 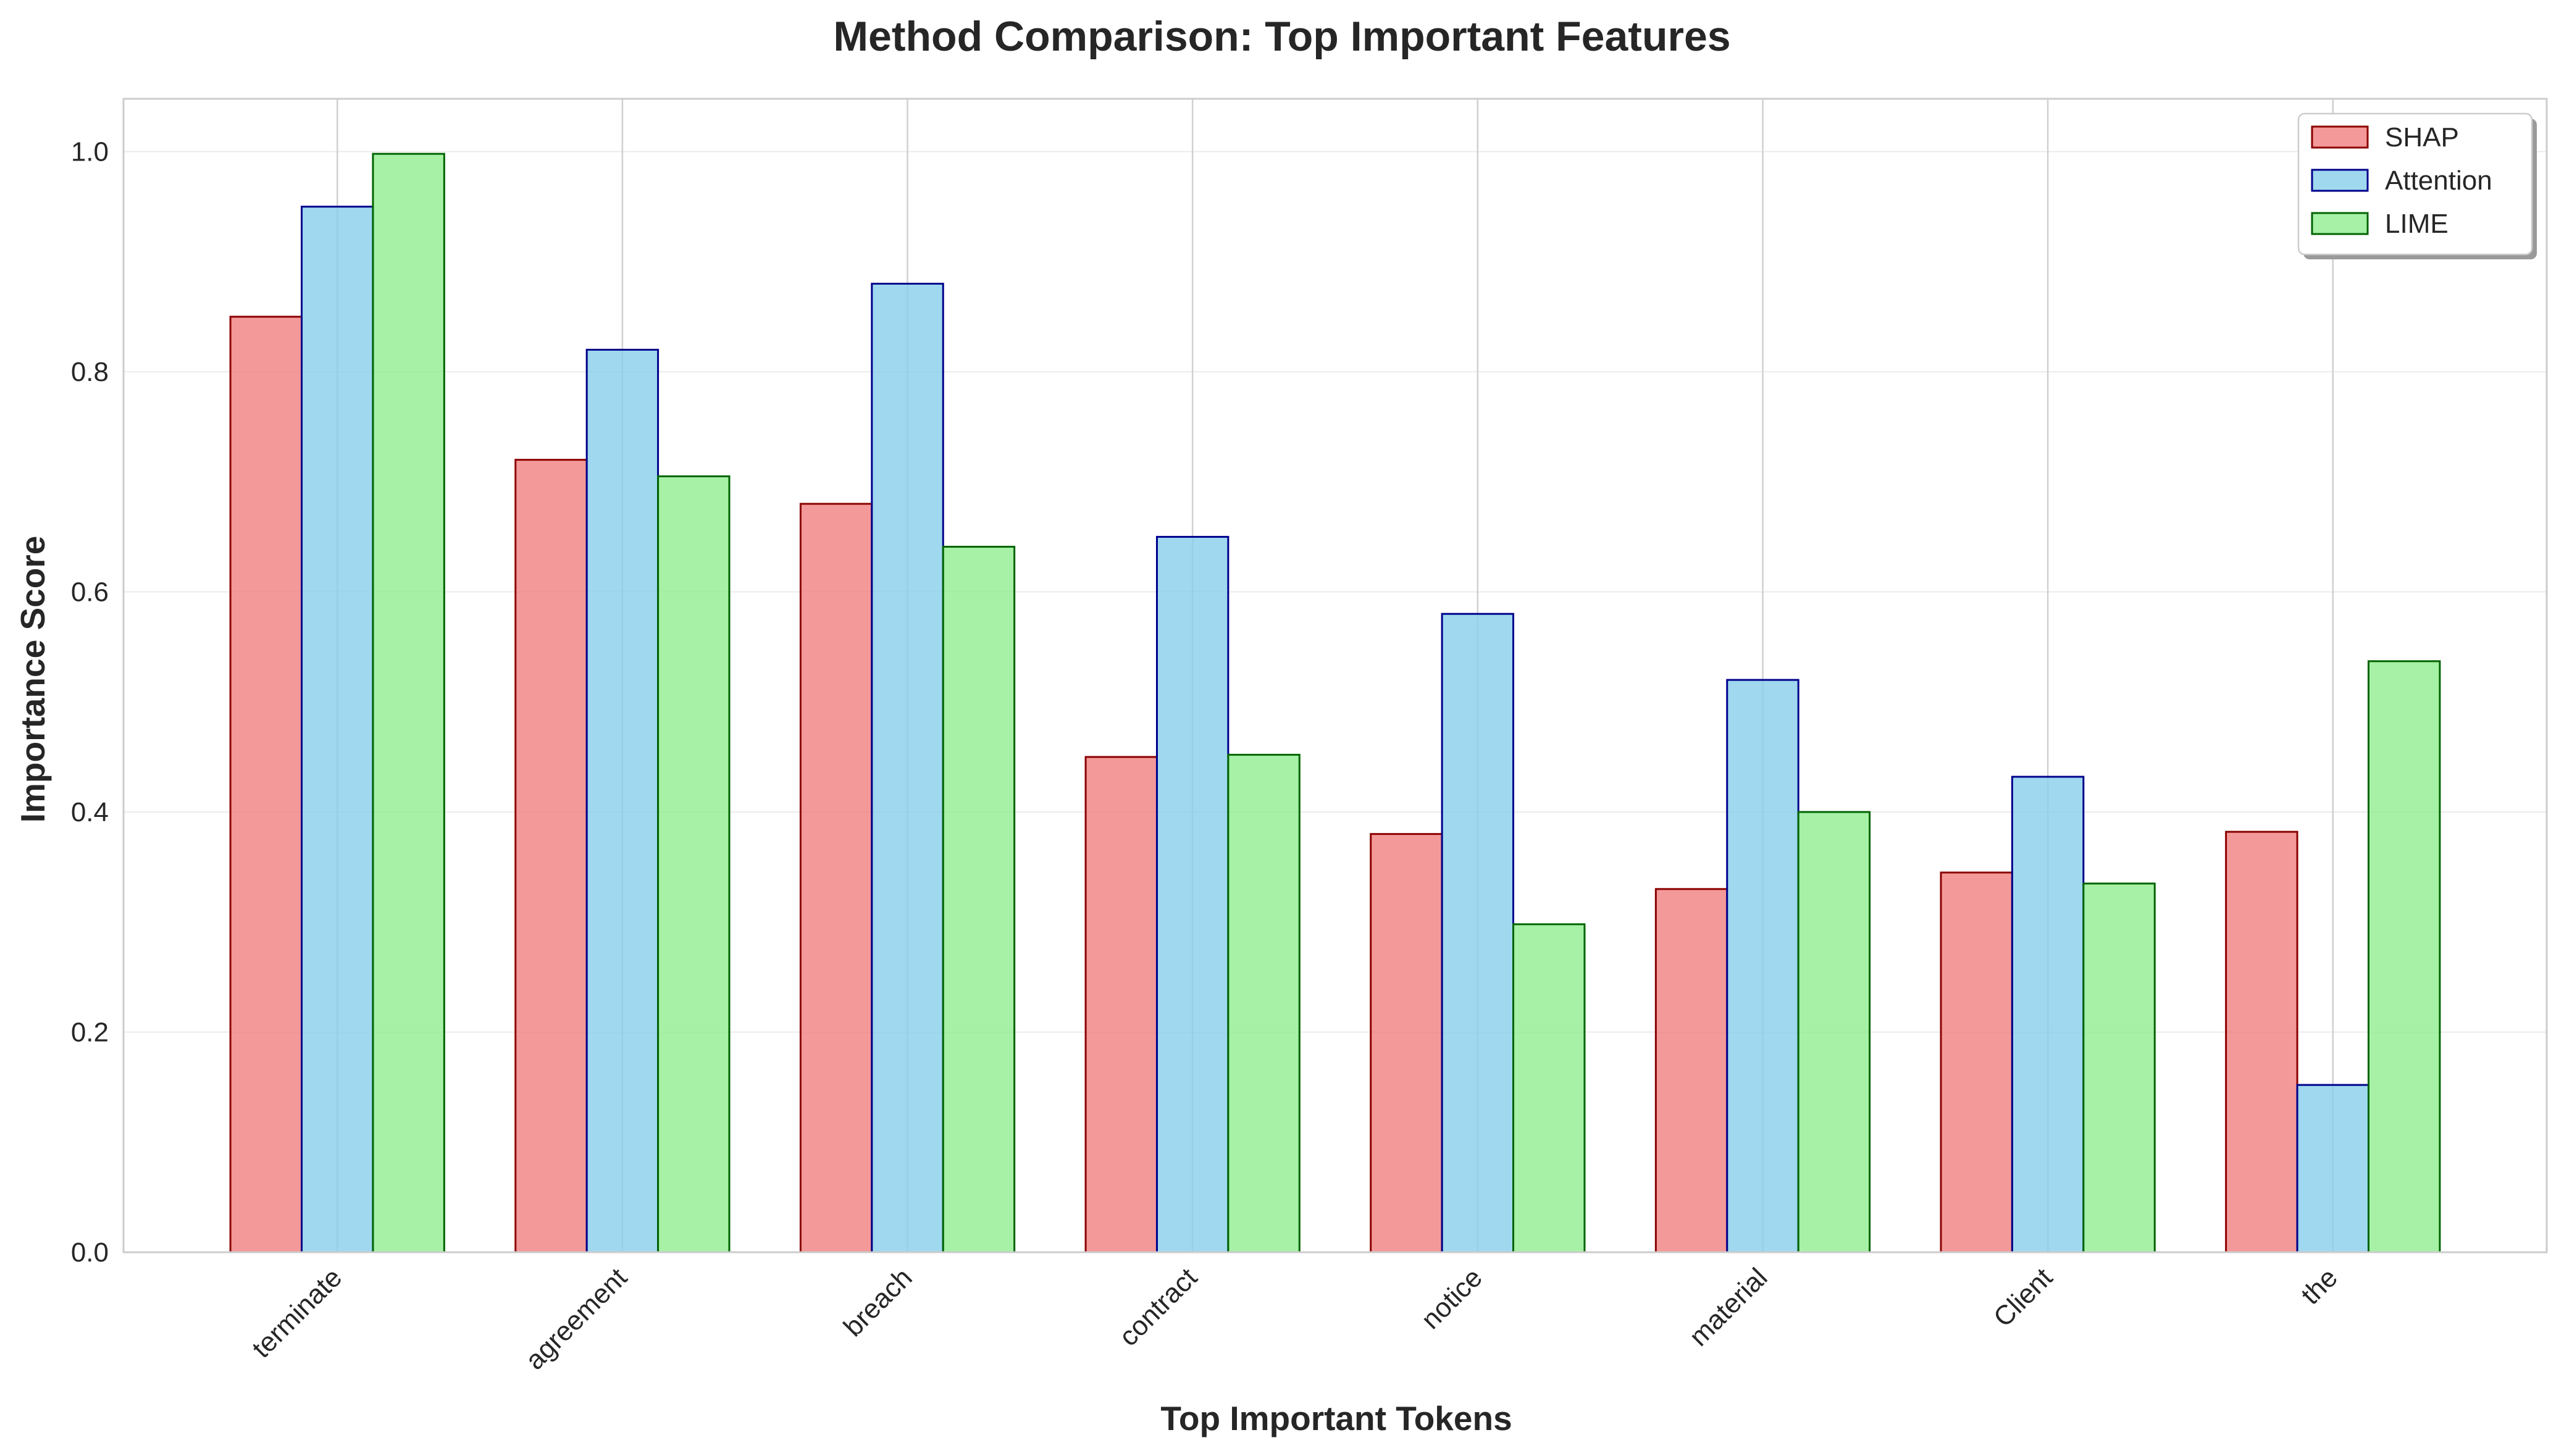 I want to click on bar-attention-the, so click(x=2332, y=1168).